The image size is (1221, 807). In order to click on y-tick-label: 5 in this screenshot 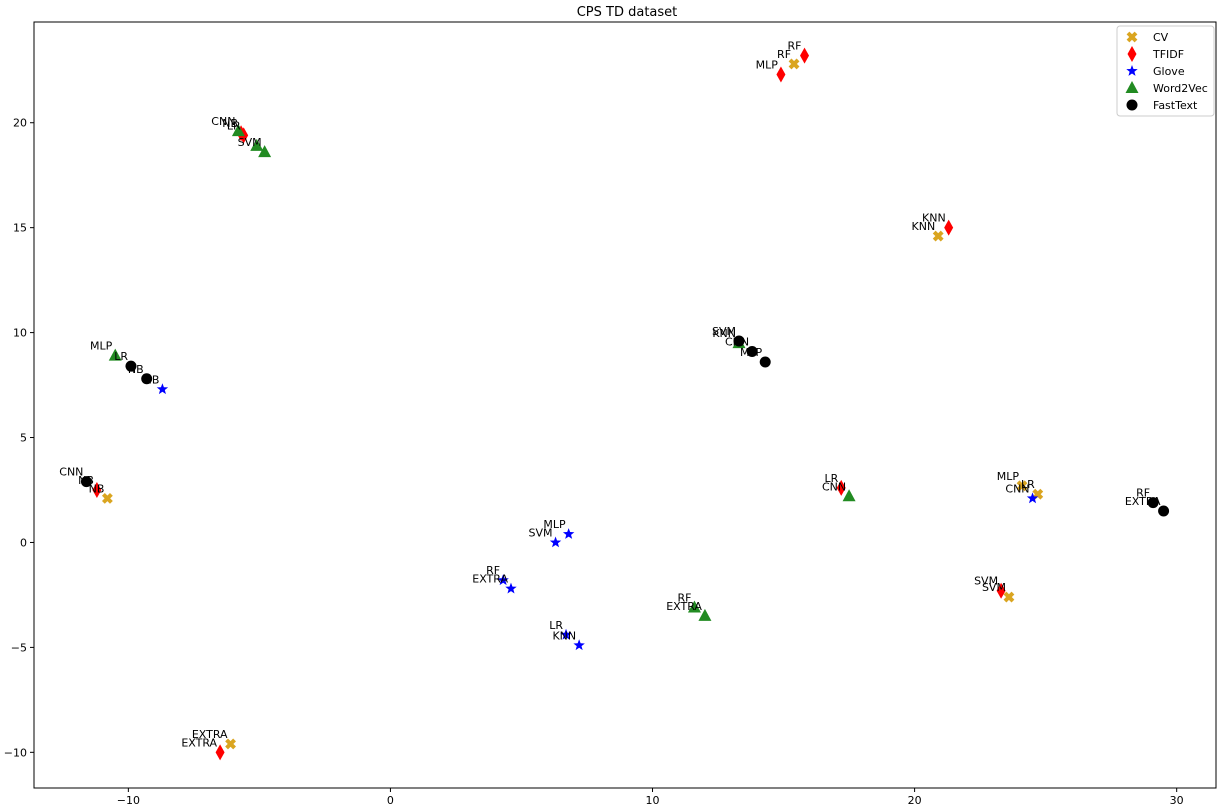, I will do `click(23, 438)`.